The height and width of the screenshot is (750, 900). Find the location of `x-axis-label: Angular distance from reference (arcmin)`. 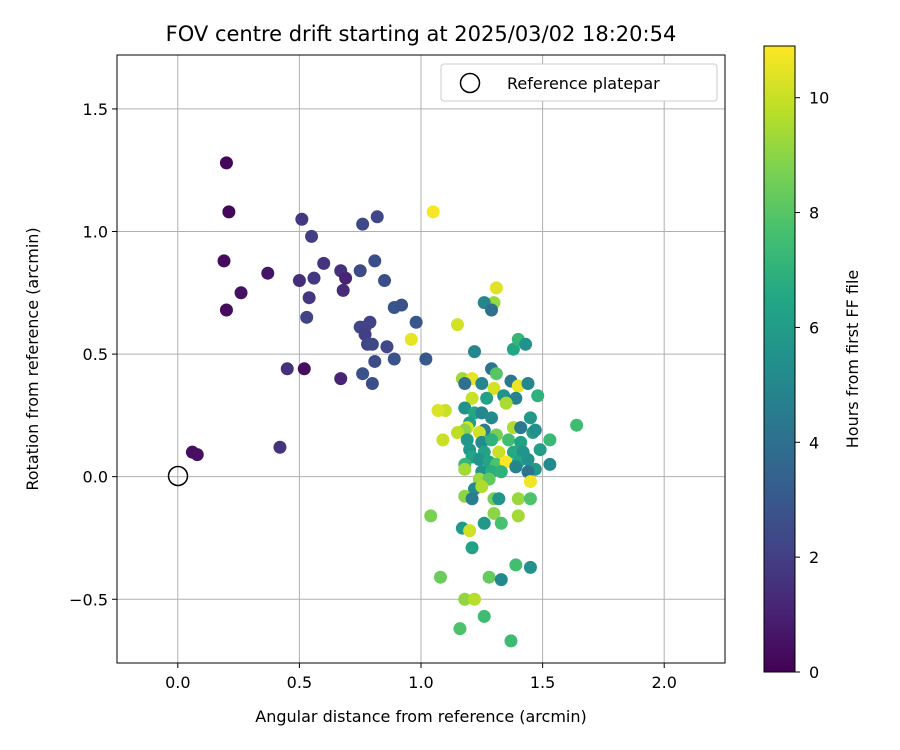

x-axis-label: Angular distance from reference (arcmin) is located at coordinates (420, 716).